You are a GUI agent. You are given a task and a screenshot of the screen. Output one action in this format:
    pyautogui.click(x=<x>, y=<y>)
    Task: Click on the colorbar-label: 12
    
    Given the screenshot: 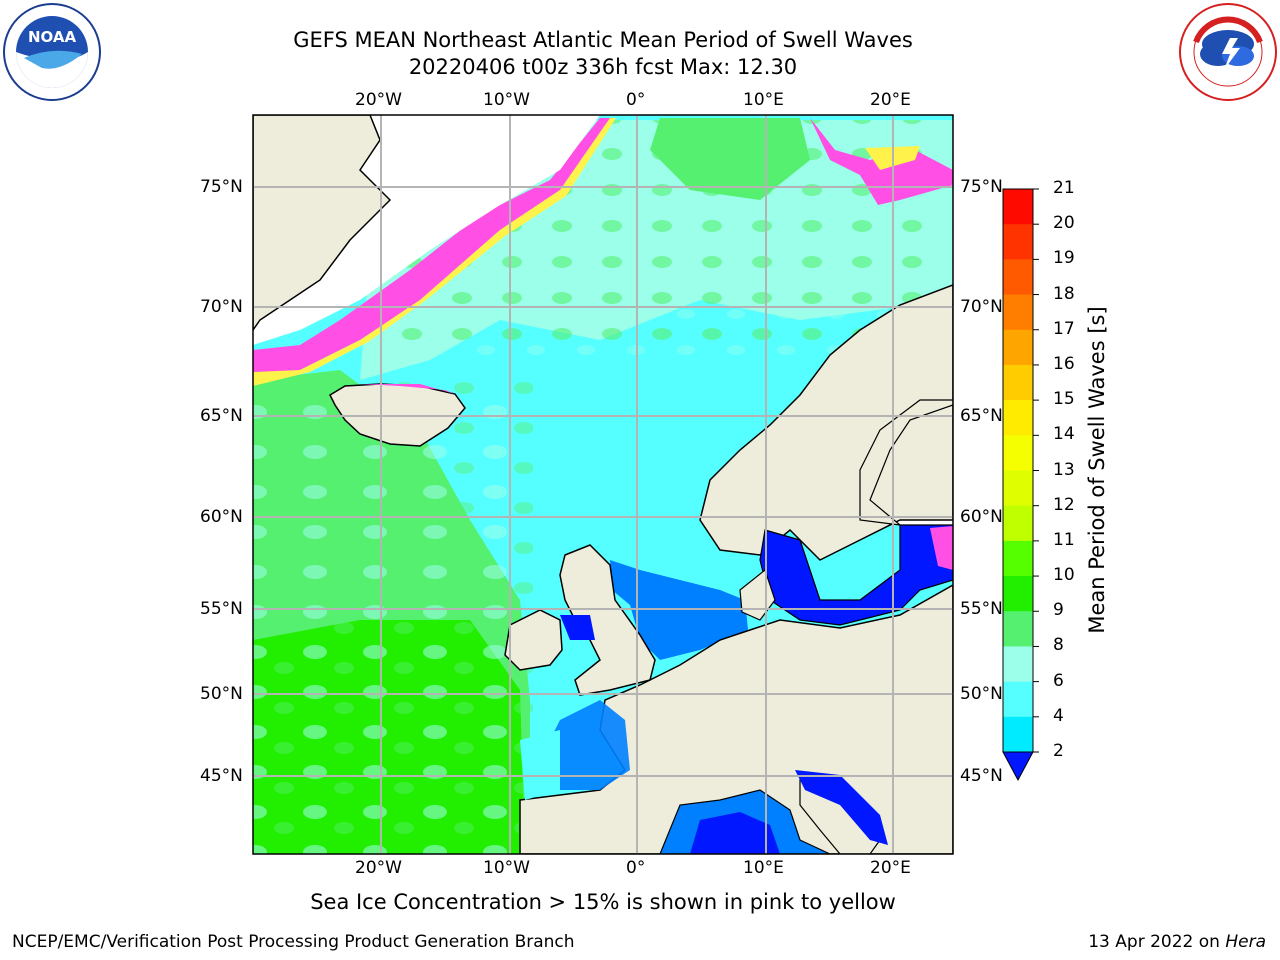 What is the action you would take?
    pyautogui.click(x=1064, y=504)
    